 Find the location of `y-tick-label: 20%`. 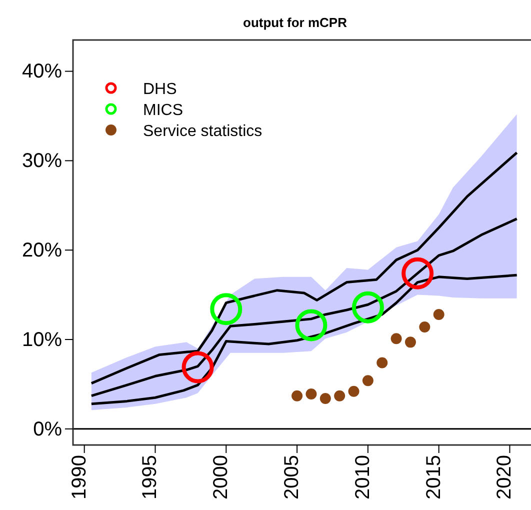

y-tick-label: 20% is located at coordinates (42, 251).